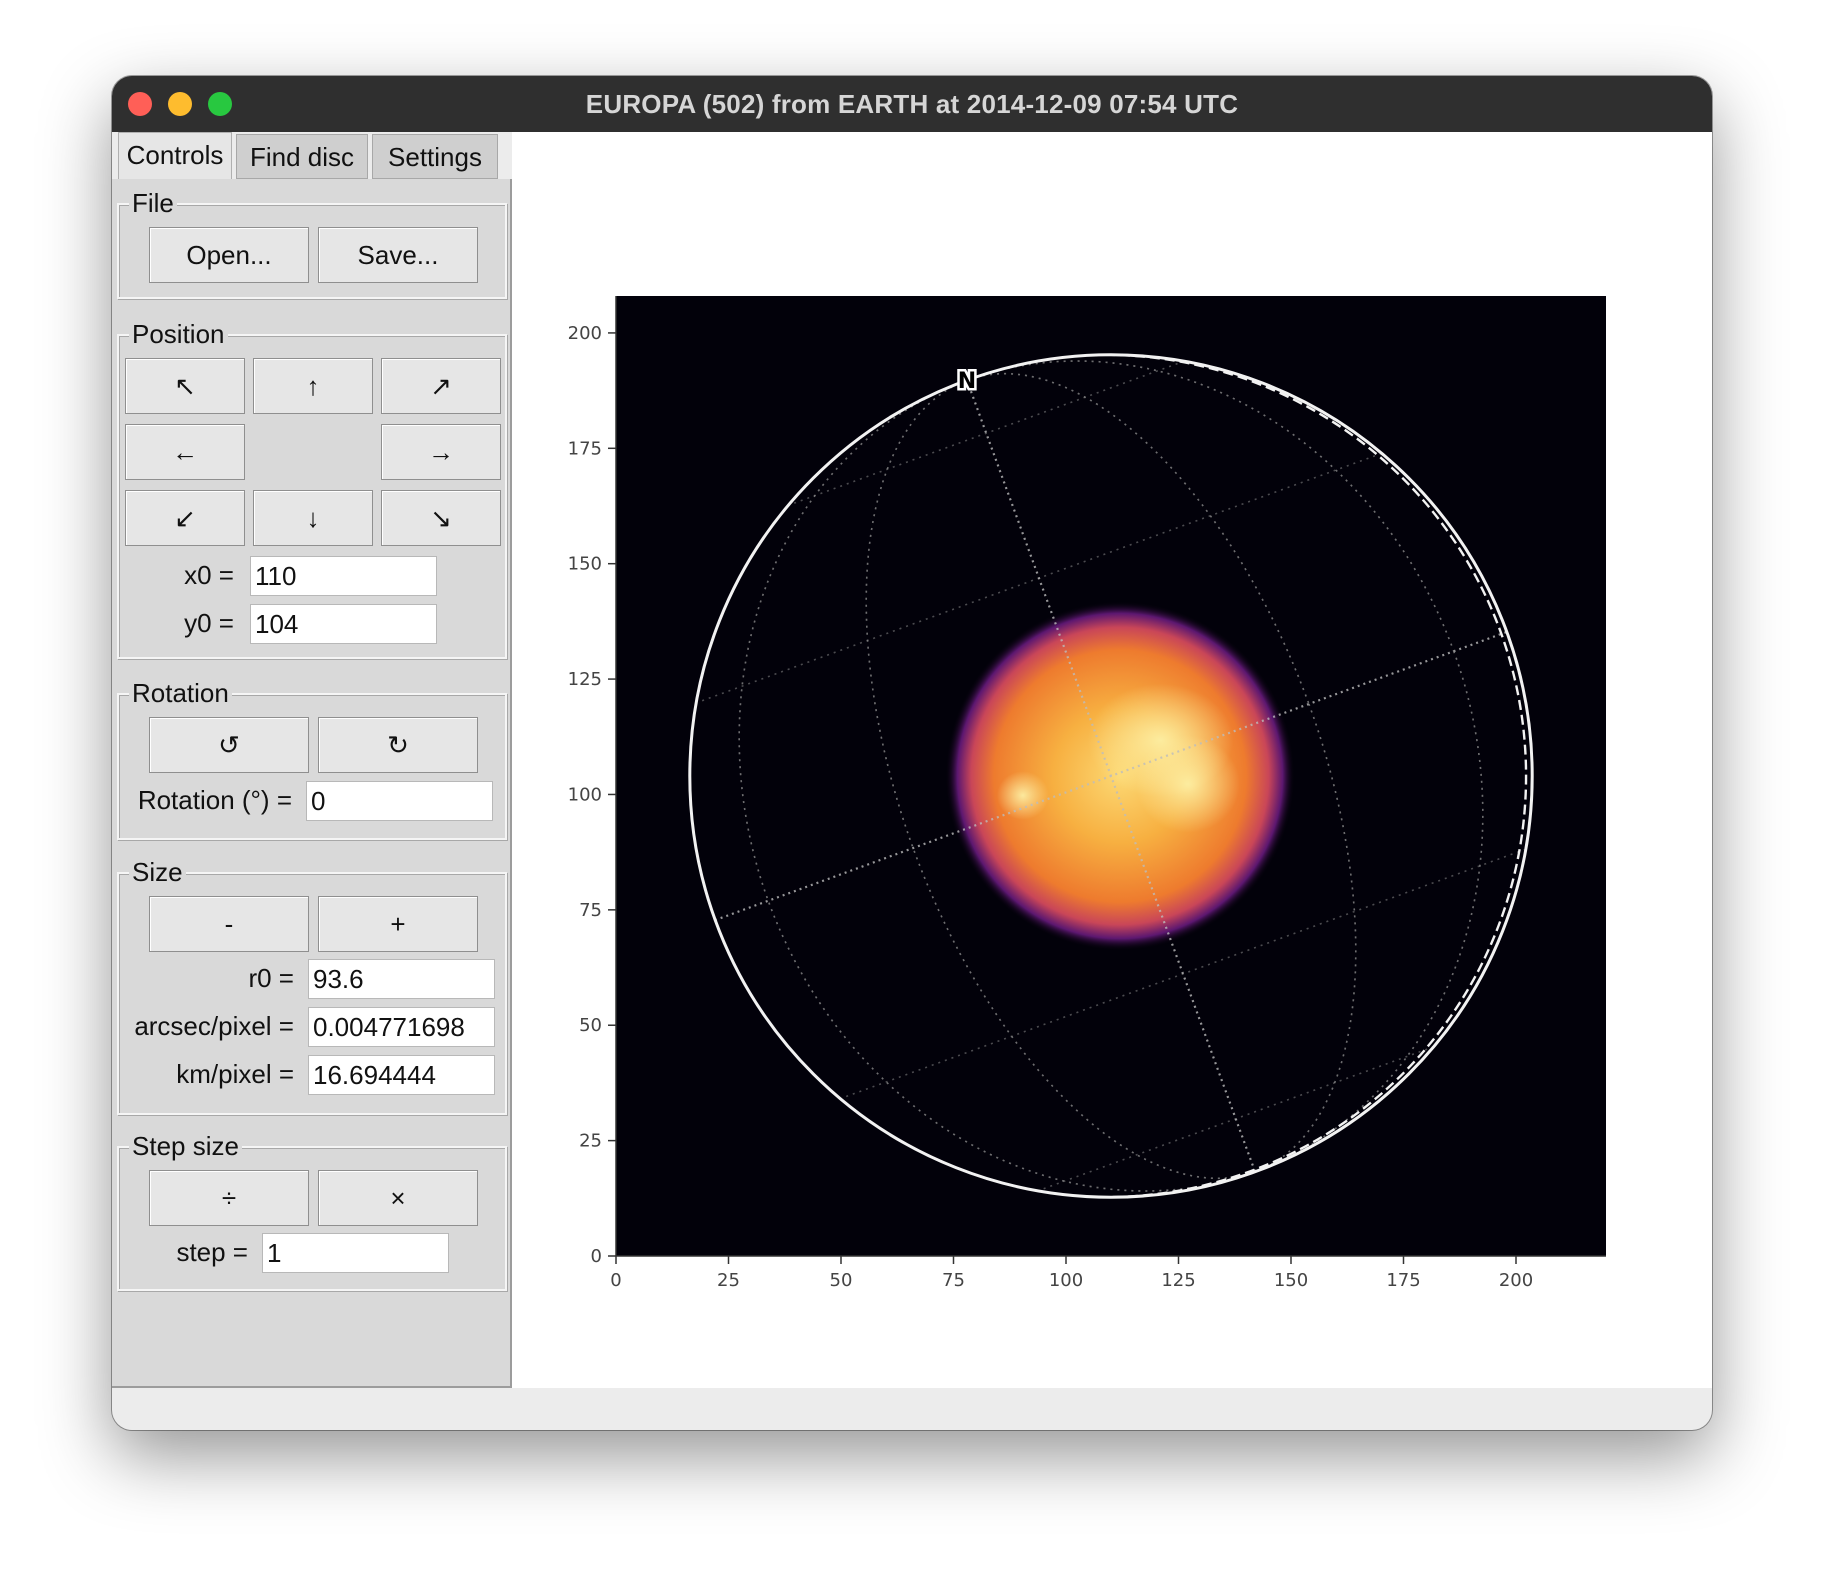 This screenshot has height=1580, width=1824. I want to click on x-tick-label: 50, so click(841, 1280).